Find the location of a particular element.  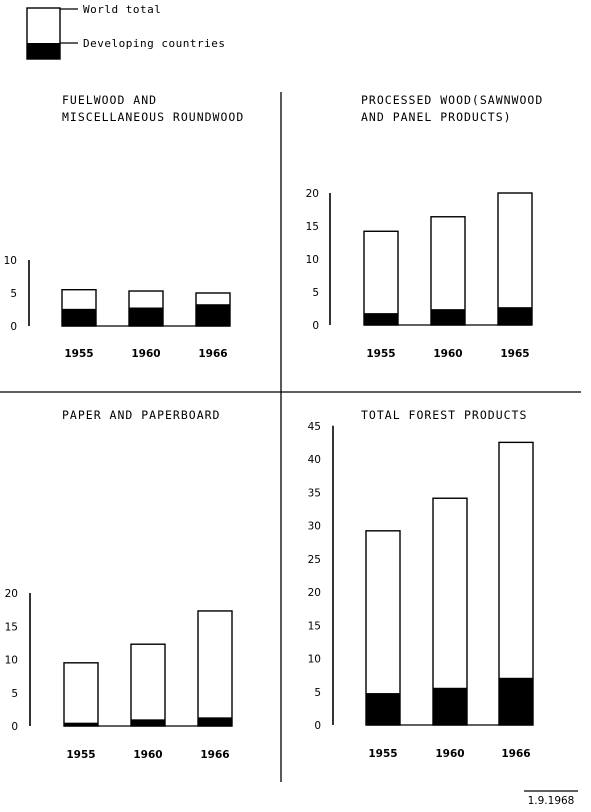

panel-title-line: PROCESSED WOOD(SAWNWOOD is located at coordinates (452, 100).